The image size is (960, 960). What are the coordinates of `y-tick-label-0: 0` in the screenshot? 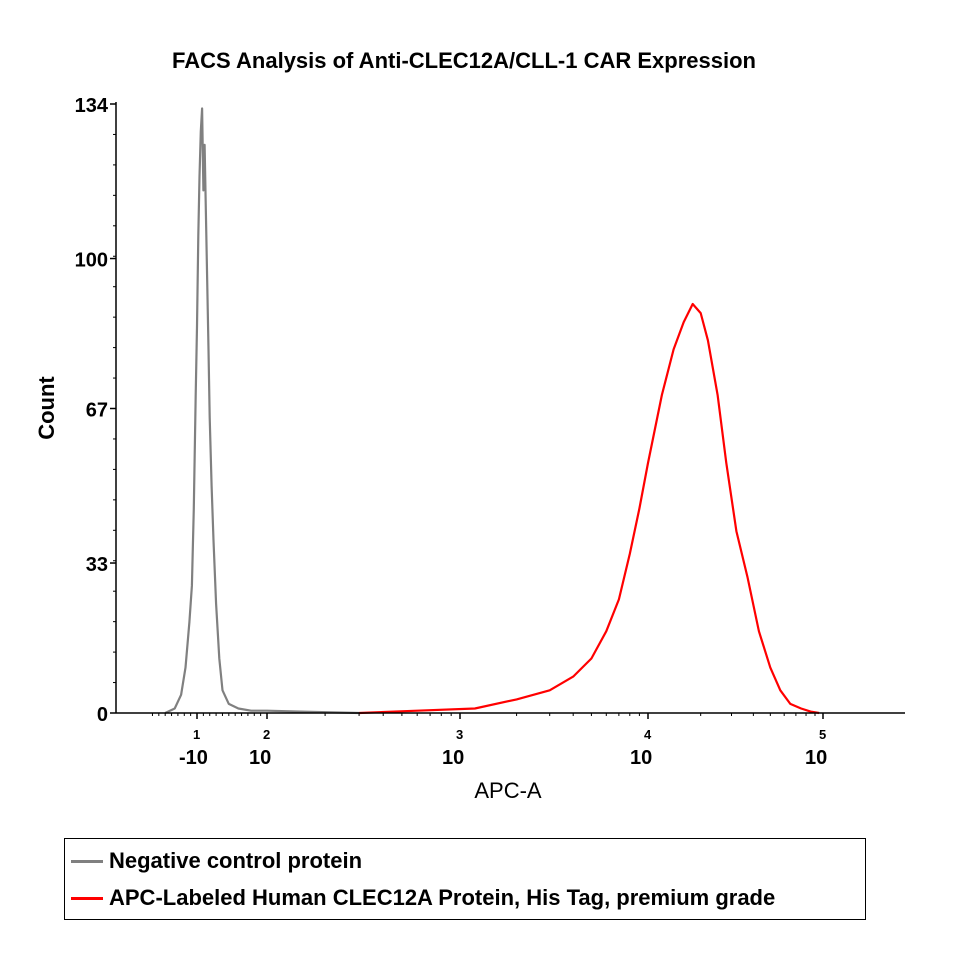 It's located at (102, 715).